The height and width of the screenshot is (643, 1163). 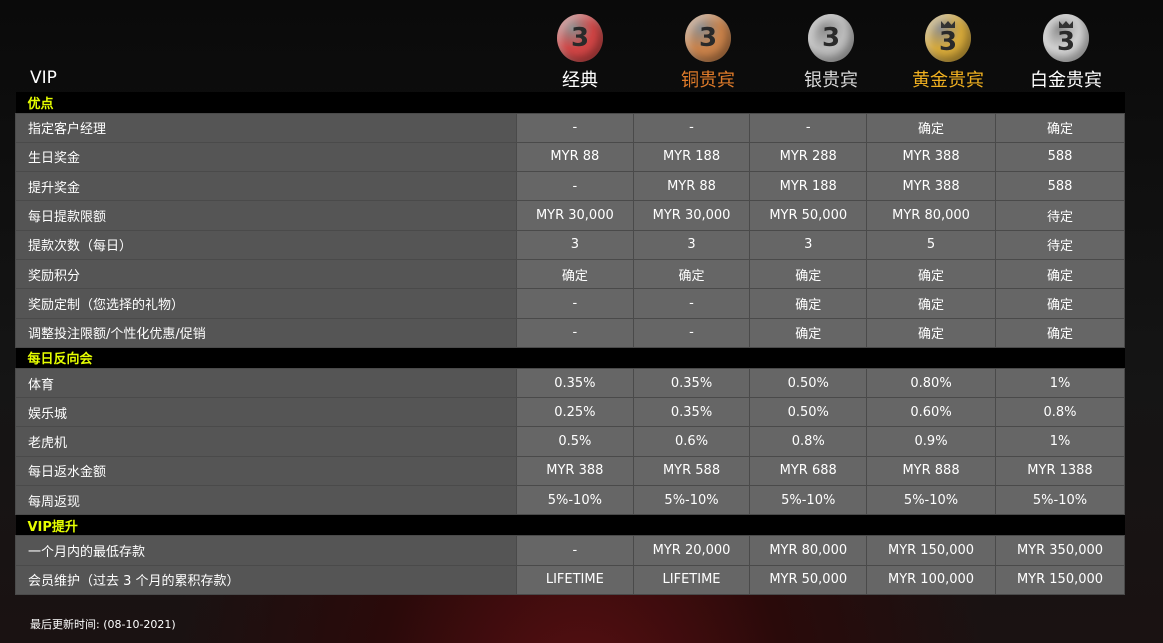 I want to click on tier-name: 铜贵宾, so click(x=708, y=80).